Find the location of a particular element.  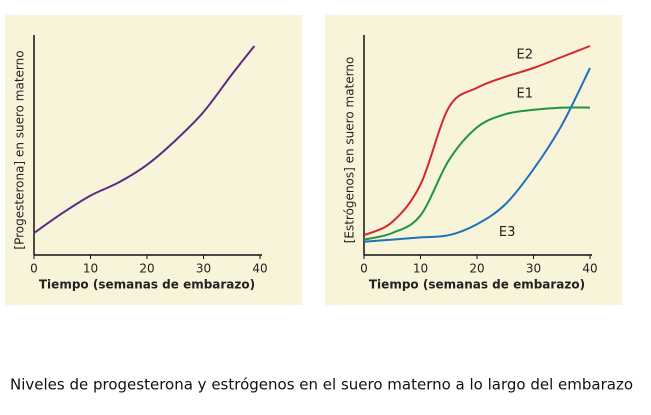

y-axis-label: [Estrógenos] en suero materno is located at coordinates (350, 150).